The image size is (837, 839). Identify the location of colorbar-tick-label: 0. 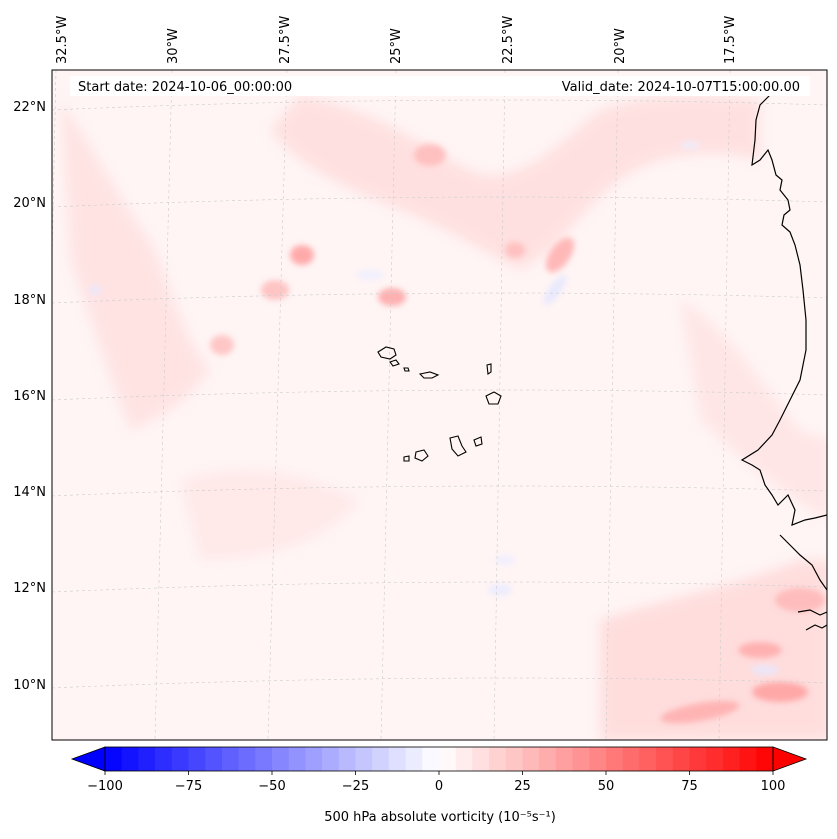
(439, 786).